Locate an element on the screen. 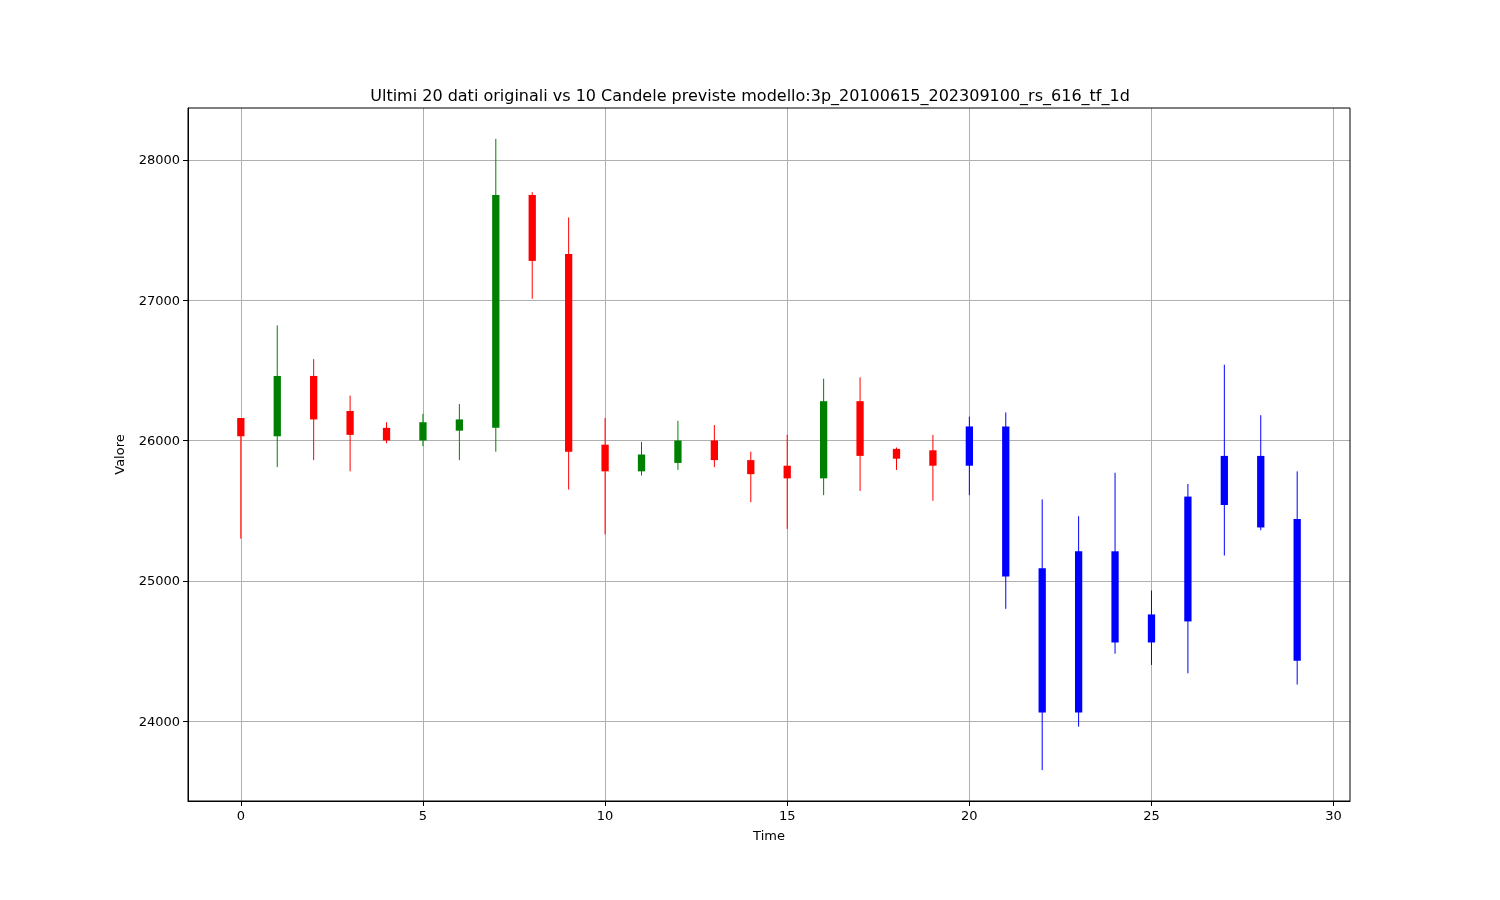 The width and height of the screenshot is (1500, 900). x-tick-label: 25 is located at coordinates (1151, 815).